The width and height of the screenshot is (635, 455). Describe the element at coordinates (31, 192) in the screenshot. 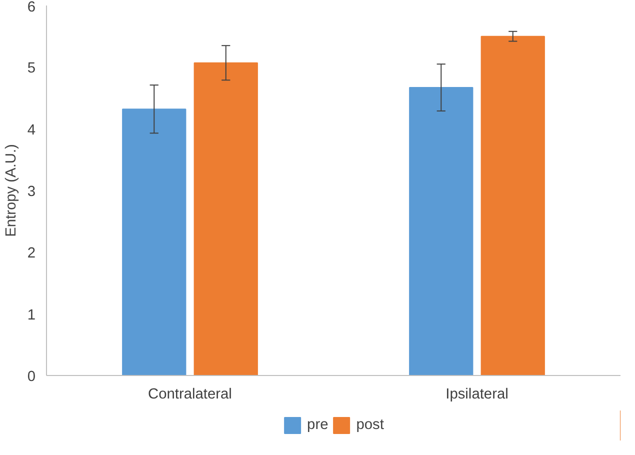

I see `y-tick-label: 3` at that location.